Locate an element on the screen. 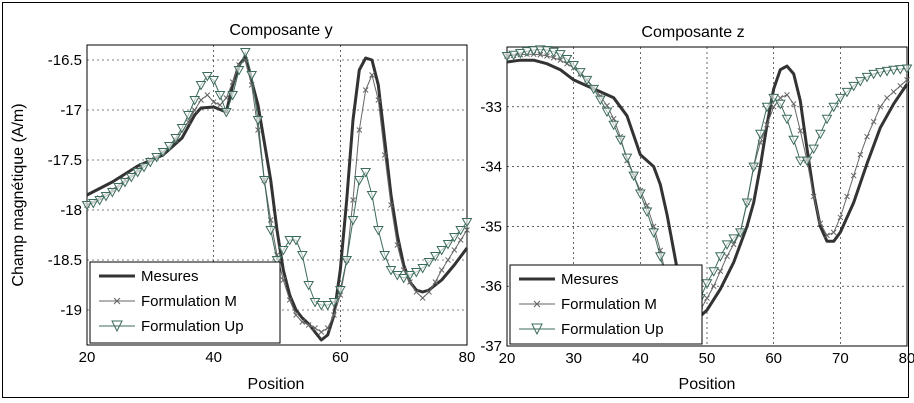 The height and width of the screenshot is (403, 914). legend-label-formulation-m-z: Formulation M is located at coordinates (609, 304).